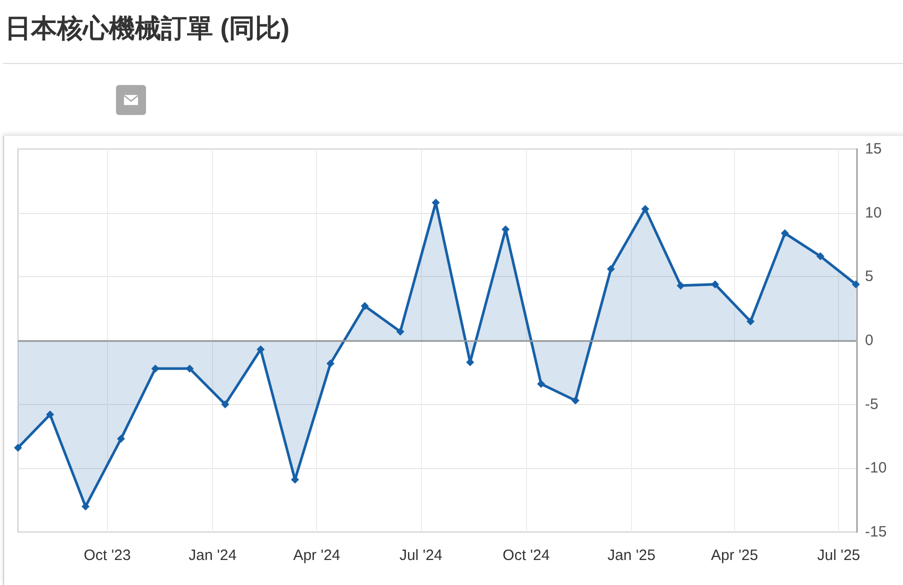 The height and width of the screenshot is (585, 903). What do you see at coordinates (876, 532) in the screenshot?
I see `y-tick-label: -15` at bounding box center [876, 532].